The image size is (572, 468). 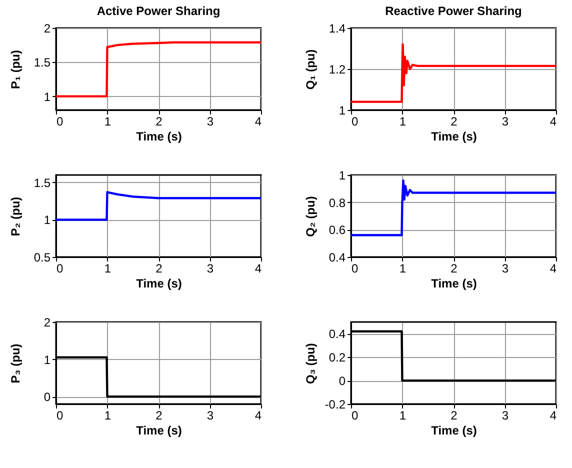 What do you see at coordinates (337, 203) in the screenshot?
I see `y-tick-label: 0.8` at bounding box center [337, 203].